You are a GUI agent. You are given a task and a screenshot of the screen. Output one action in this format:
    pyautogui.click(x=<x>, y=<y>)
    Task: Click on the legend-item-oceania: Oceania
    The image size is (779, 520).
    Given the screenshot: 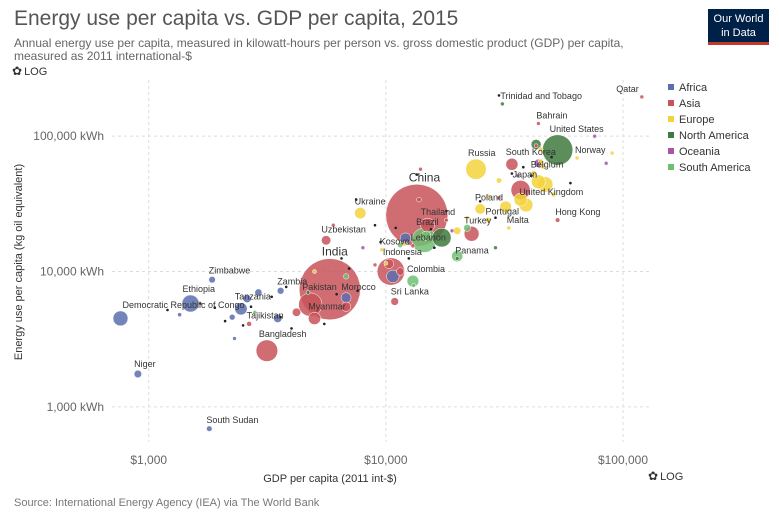 What is the action you would take?
    pyautogui.click(x=709, y=152)
    